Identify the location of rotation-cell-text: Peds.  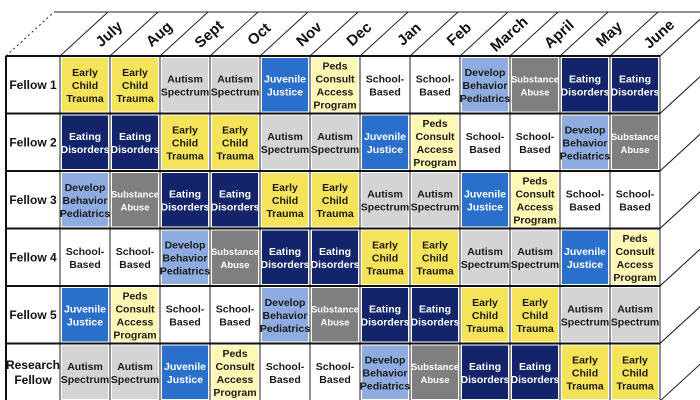
(134, 296).